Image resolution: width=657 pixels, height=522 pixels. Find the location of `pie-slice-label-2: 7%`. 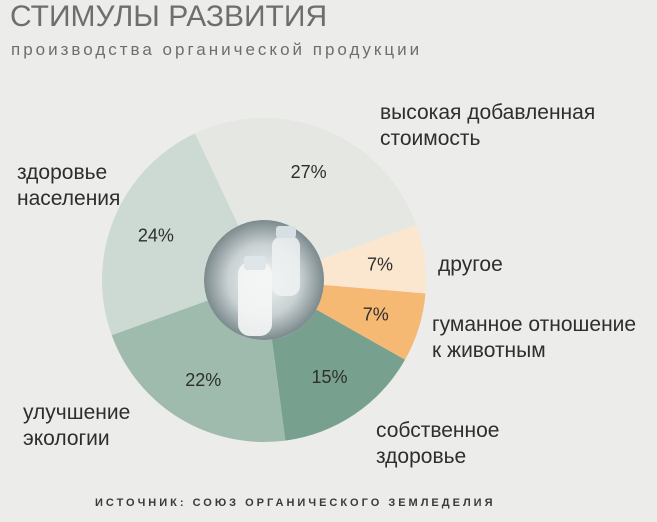

pie-slice-label-2: 7% is located at coordinates (376, 314).